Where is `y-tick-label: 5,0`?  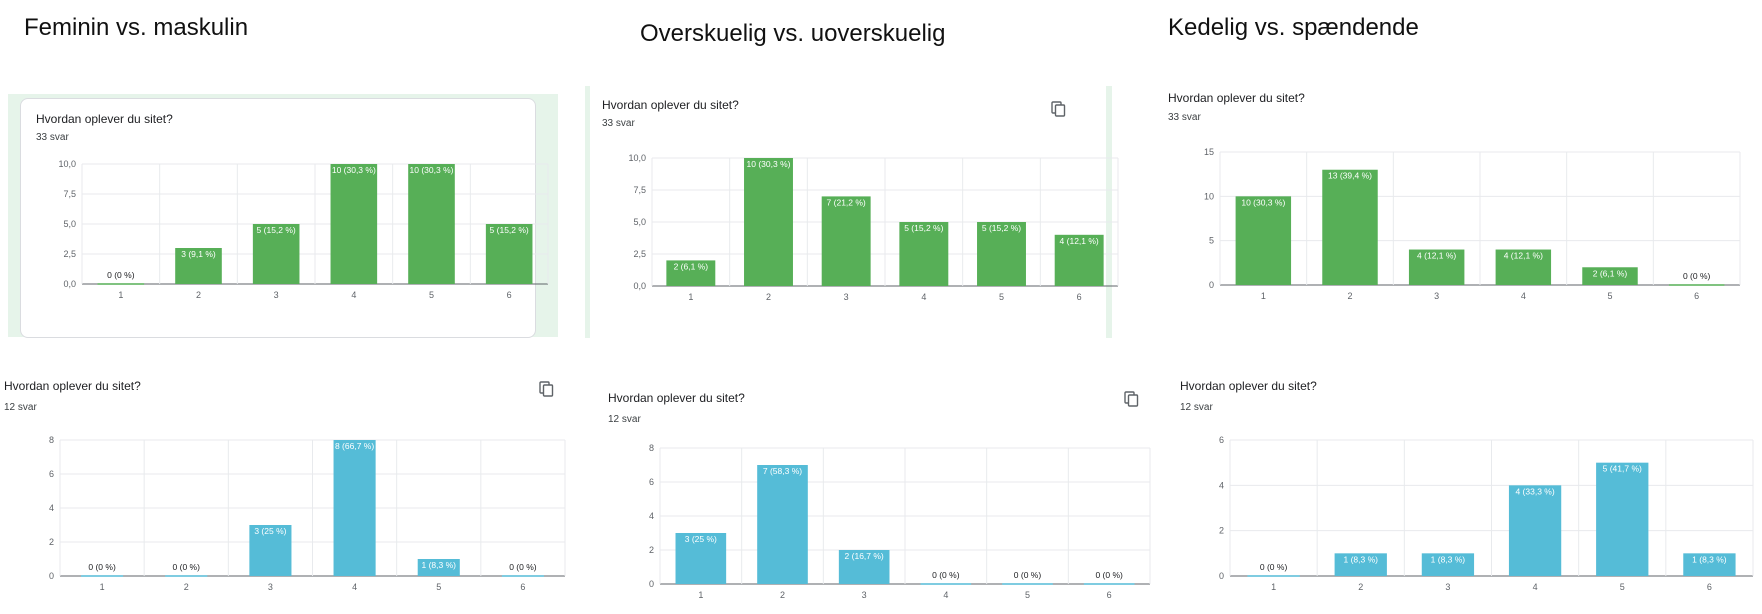
y-tick-label: 5,0 is located at coordinates (639, 222).